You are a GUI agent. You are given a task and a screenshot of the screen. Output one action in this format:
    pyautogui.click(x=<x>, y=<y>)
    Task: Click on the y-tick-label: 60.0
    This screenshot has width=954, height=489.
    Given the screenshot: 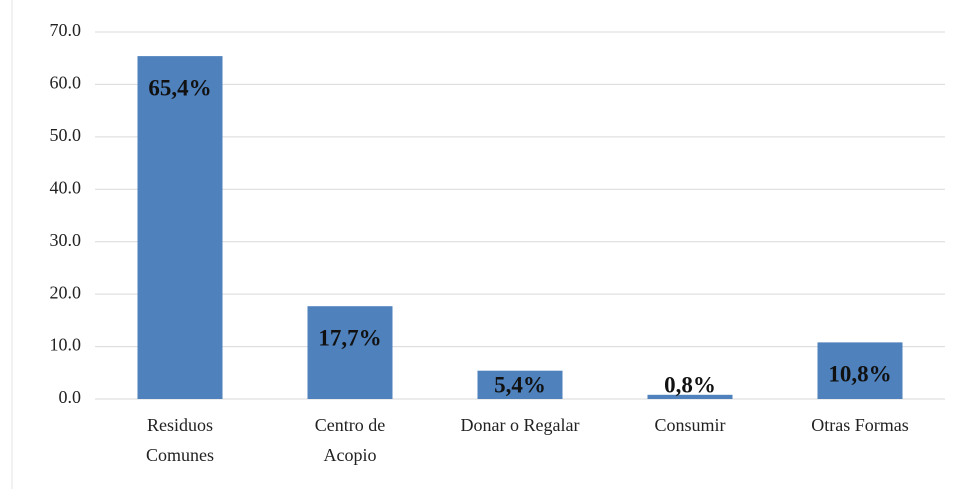 What is the action you would take?
    pyautogui.click(x=66, y=83)
    